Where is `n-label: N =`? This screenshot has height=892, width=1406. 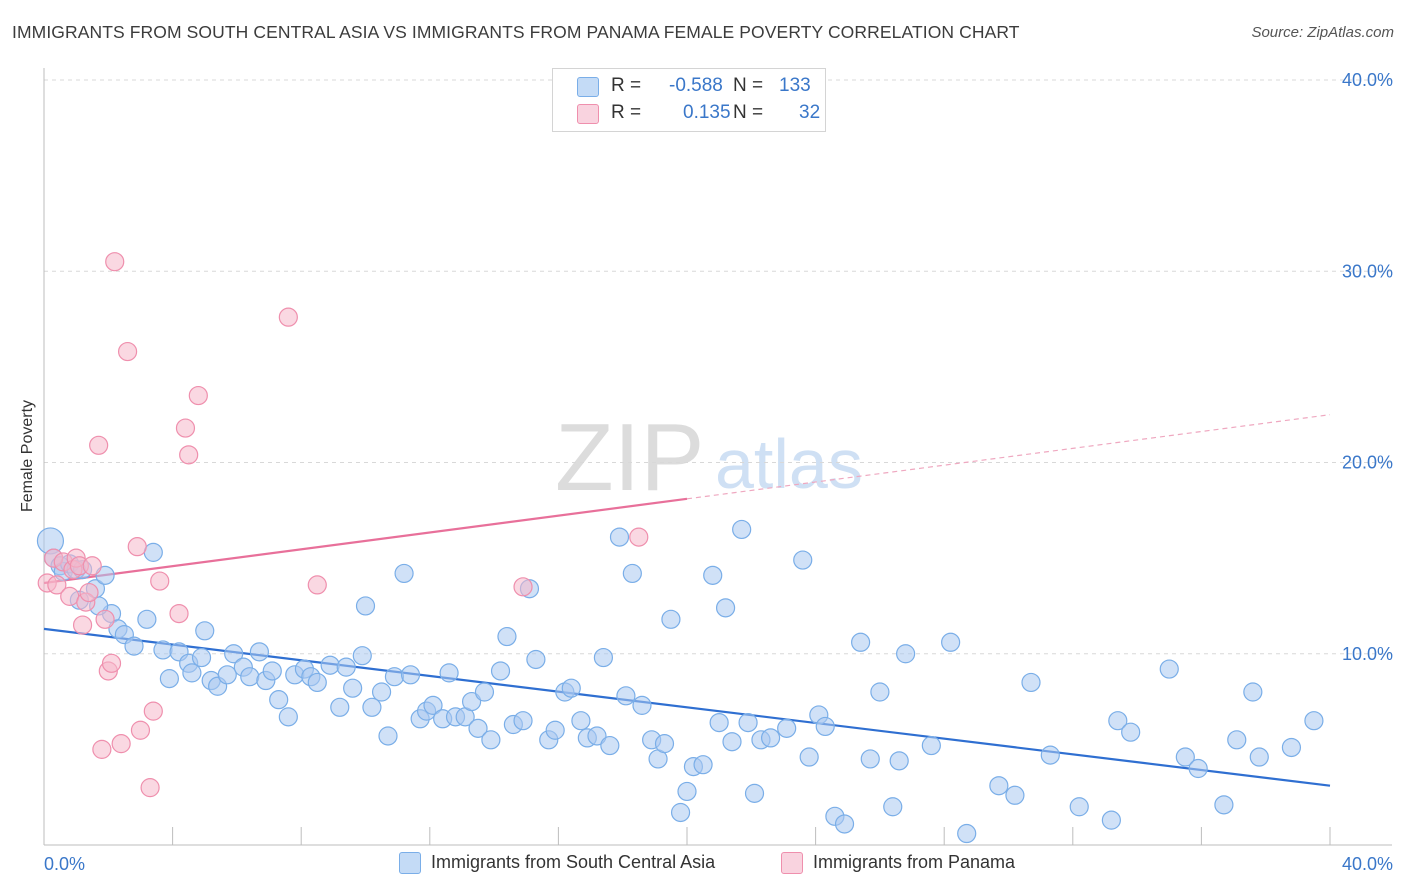 n-label: N = is located at coordinates (748, 85).